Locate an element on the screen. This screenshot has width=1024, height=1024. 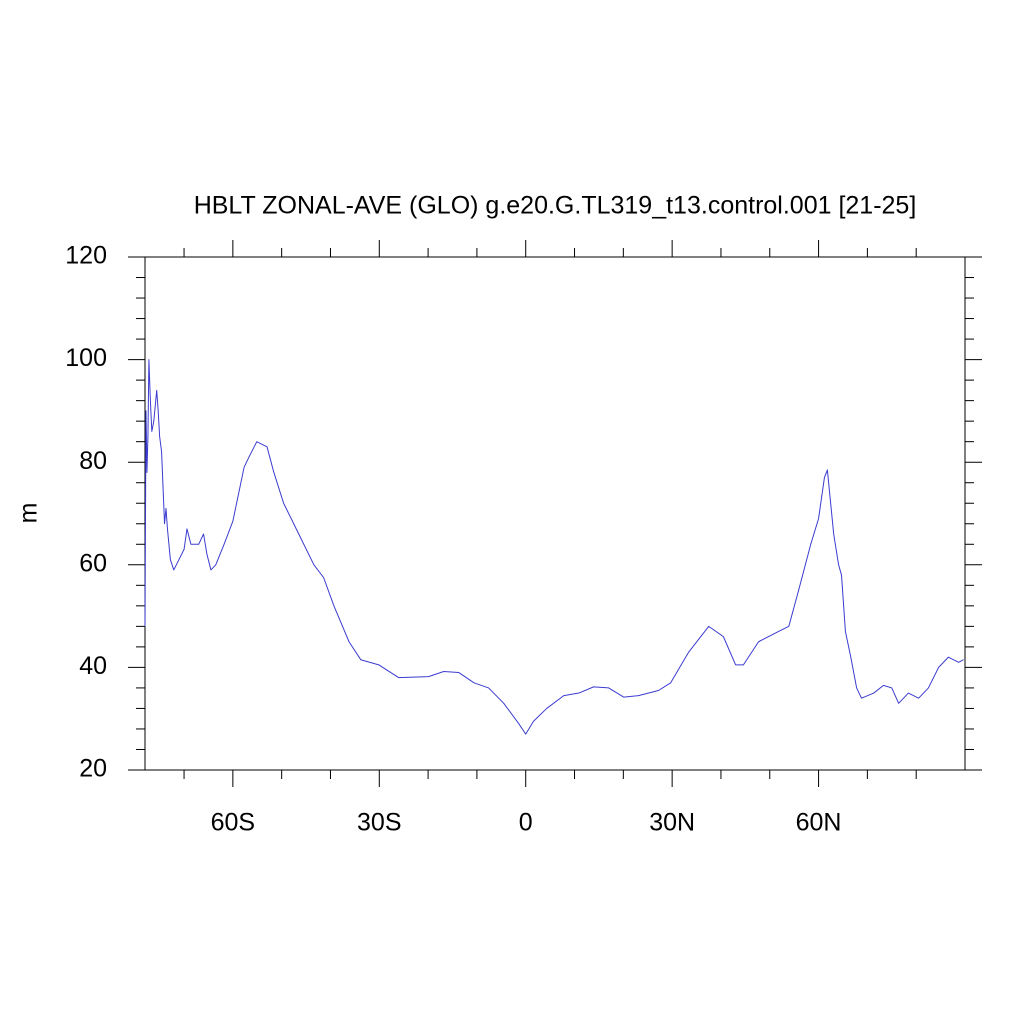
y-tick-label: 20 is located at coordinates (93, 769).